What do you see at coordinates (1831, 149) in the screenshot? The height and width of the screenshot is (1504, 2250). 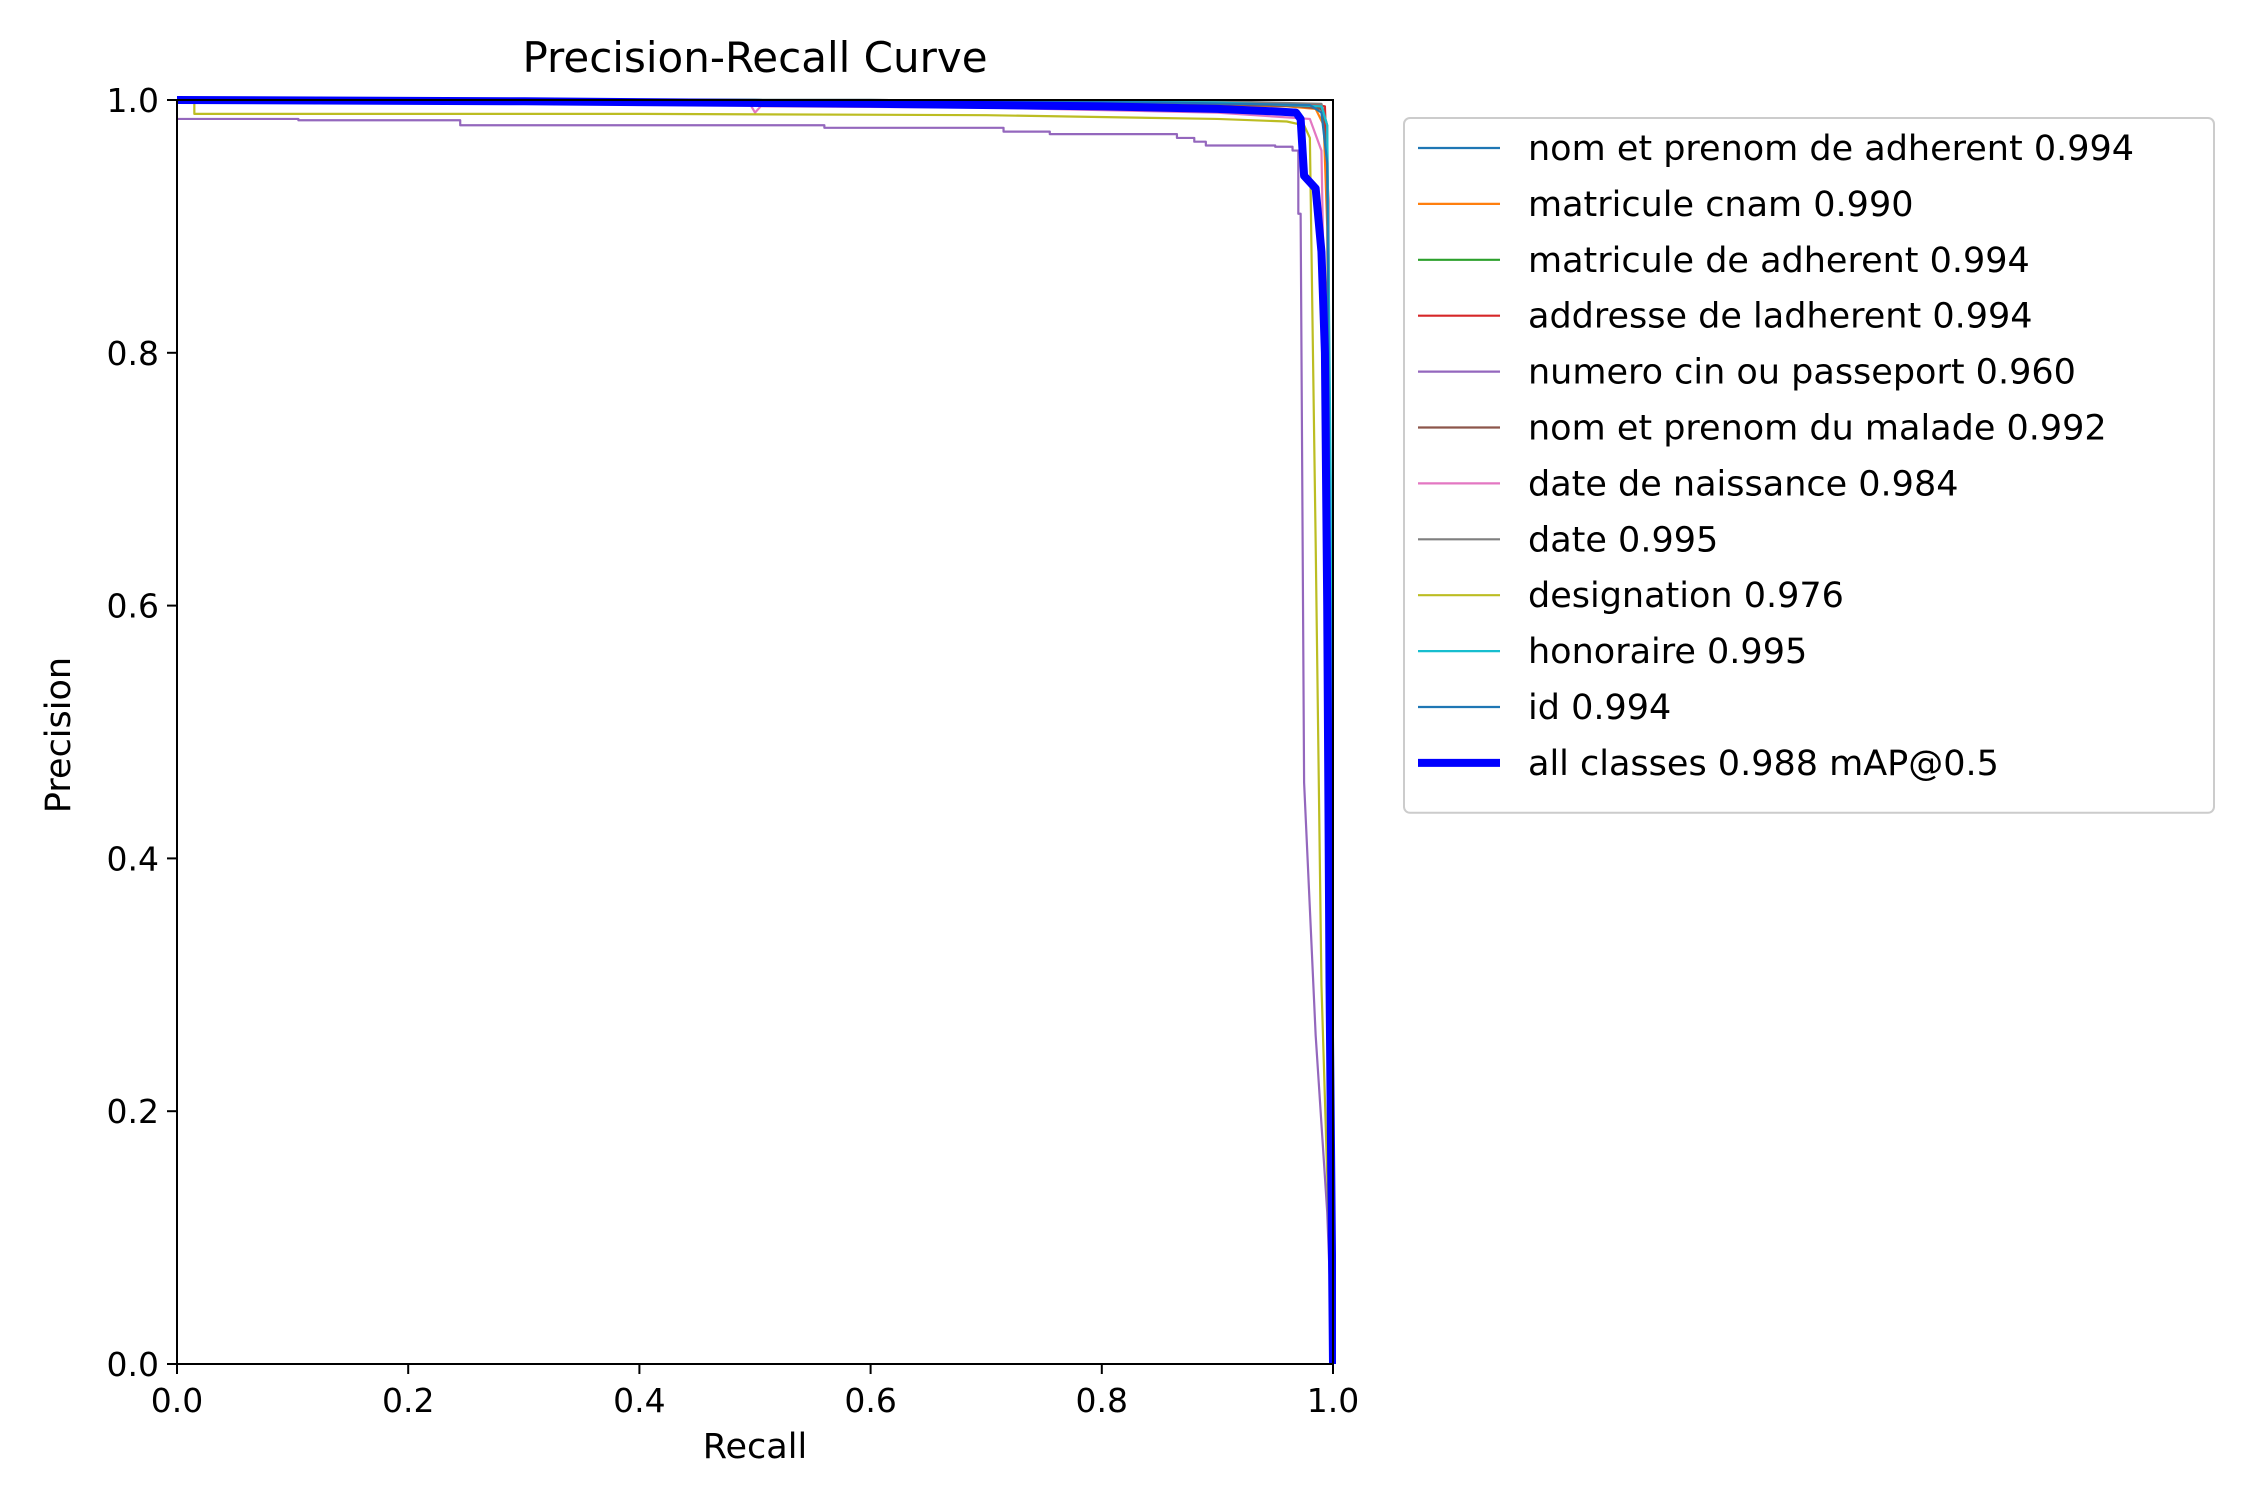 I see `legend-label-0: nom et prenom de adherent 0.994` at bounding box center [1831, 149].